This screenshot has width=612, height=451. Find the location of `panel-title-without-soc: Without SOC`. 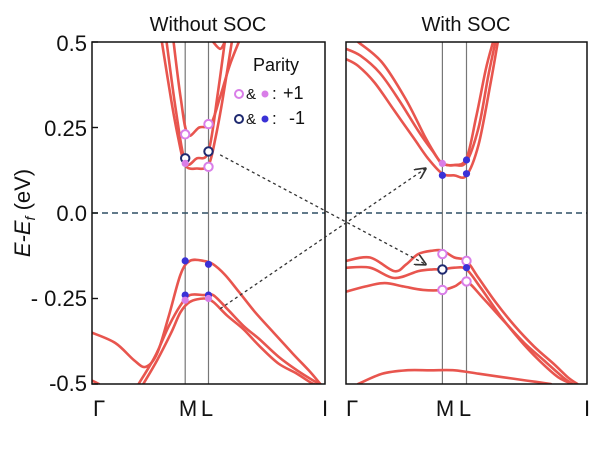

panel-title-without-soc: Without SOC is located at coordinates (208, 25).